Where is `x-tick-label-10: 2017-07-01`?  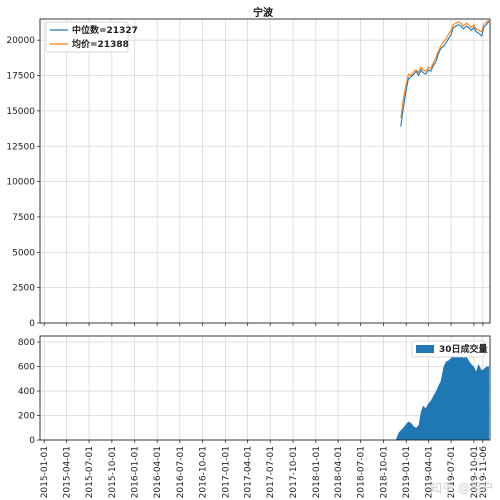 x-tick-label-10: 2017-07-01 is located at coordinates (271, 472).